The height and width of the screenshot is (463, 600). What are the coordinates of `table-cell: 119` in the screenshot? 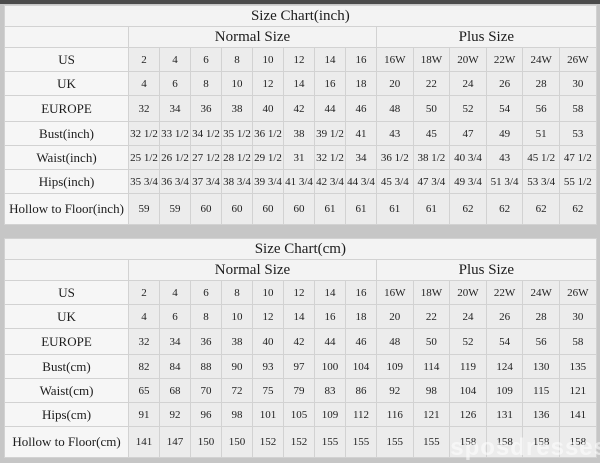 It's located at (468, 366).